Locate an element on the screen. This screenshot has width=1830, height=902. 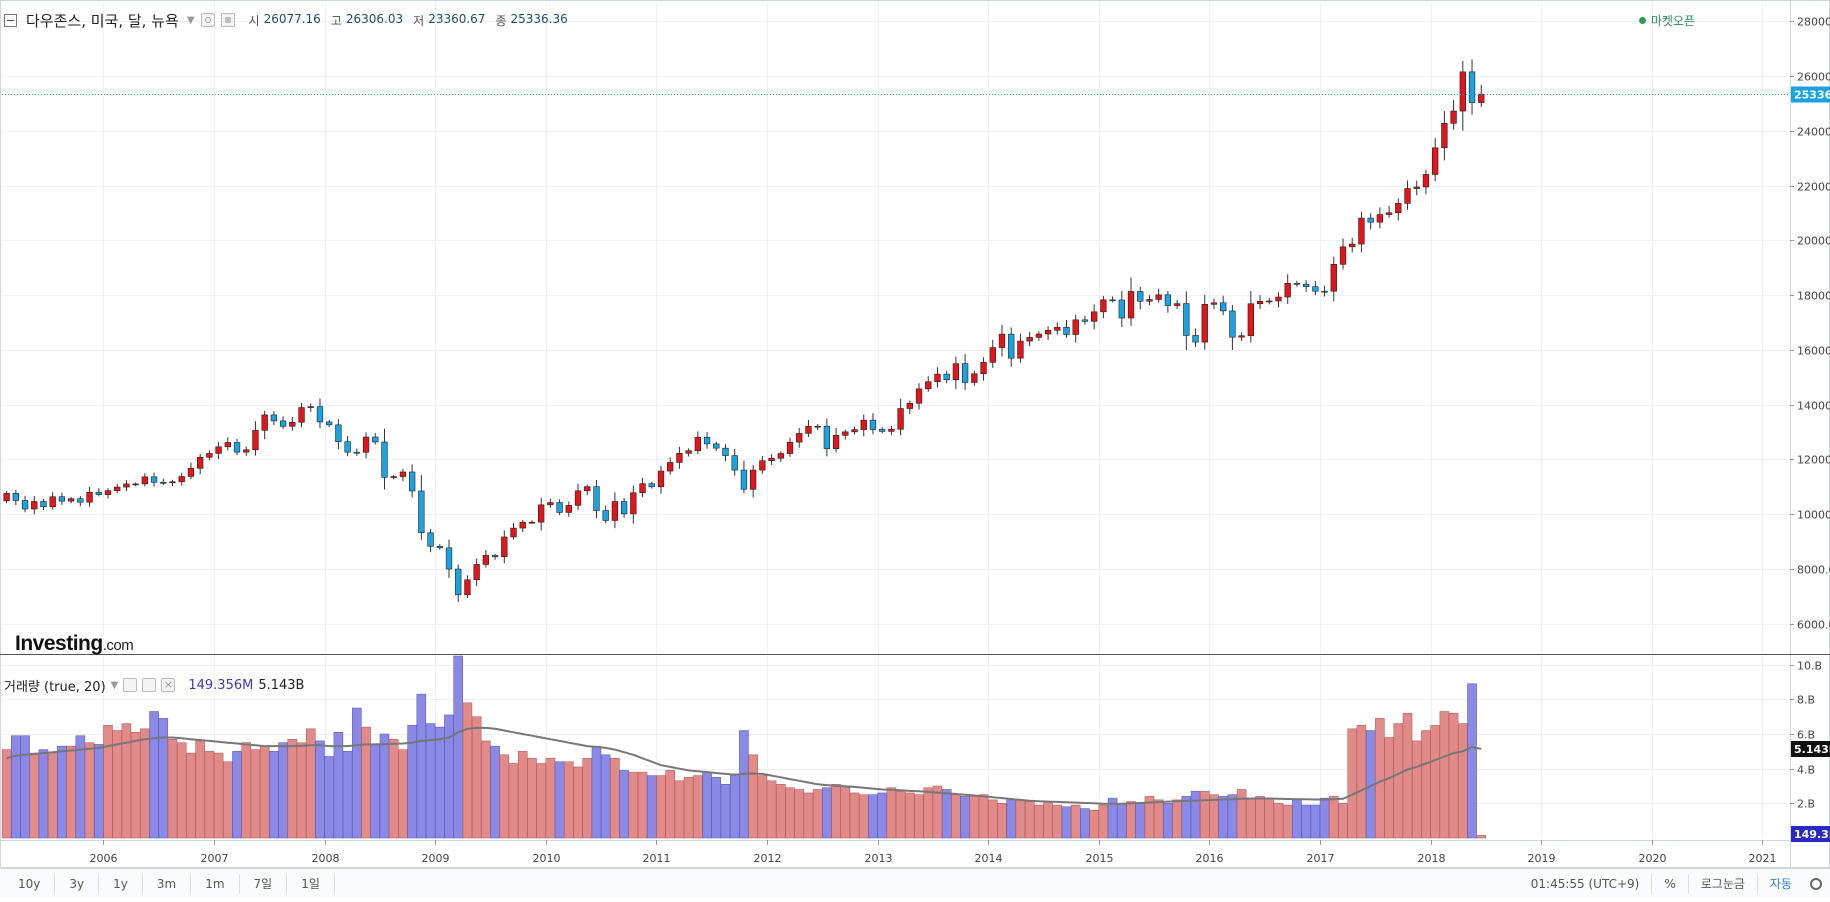
range-button-3y: 3y is located at coordinates (77, 884).